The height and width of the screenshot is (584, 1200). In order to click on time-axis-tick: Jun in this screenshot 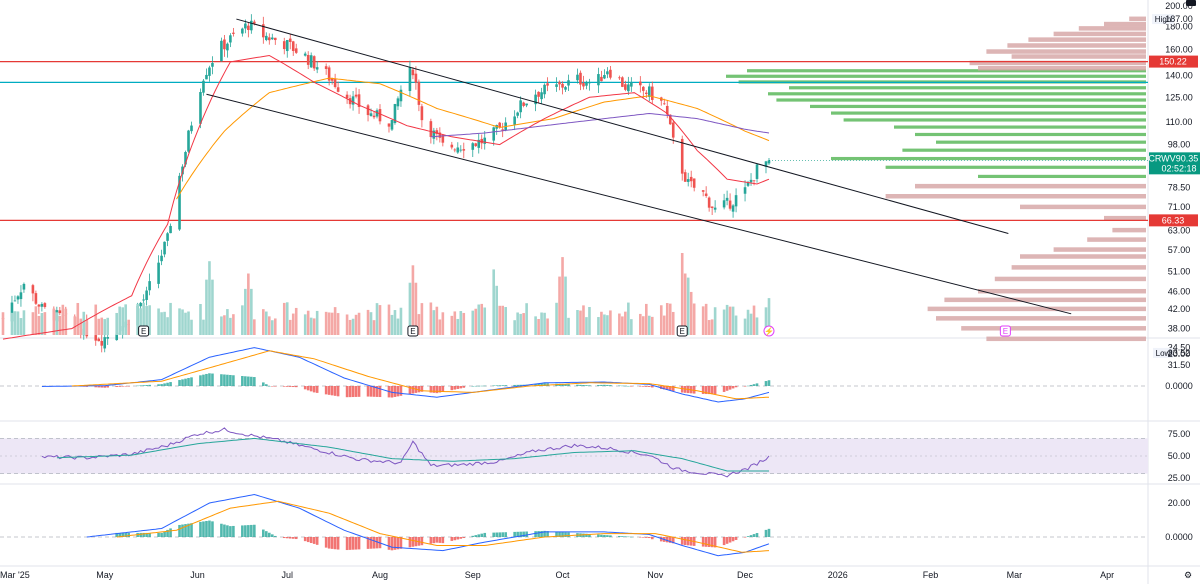, I will do `click(197, 575)`.